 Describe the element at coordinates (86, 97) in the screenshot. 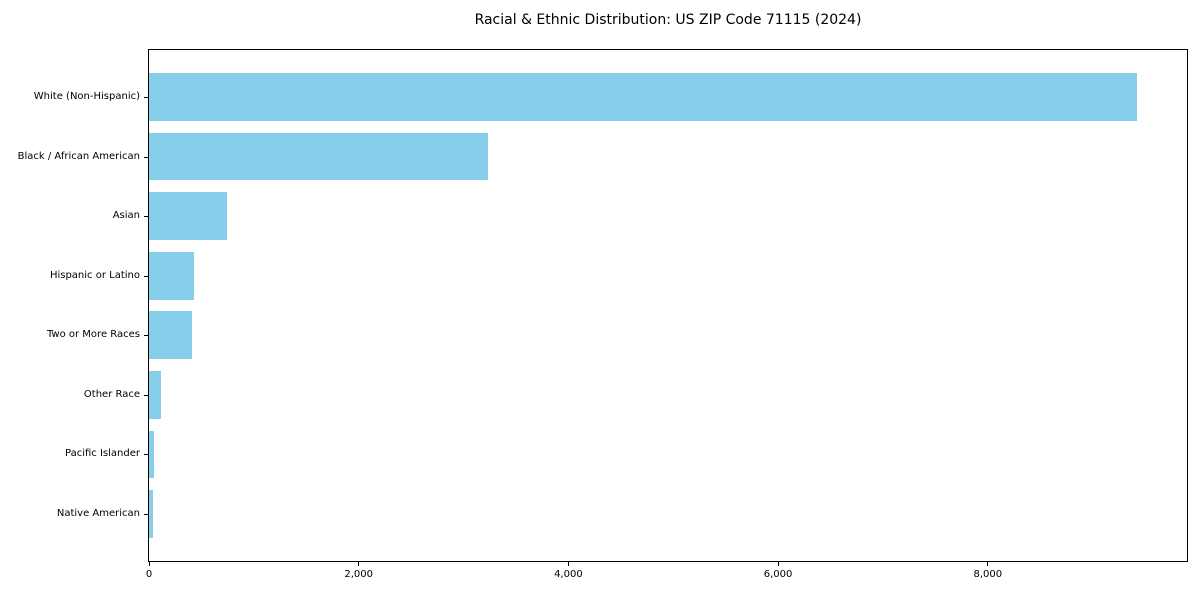

I see `y-tick-label: White (Non-Hispanic)` at that location.